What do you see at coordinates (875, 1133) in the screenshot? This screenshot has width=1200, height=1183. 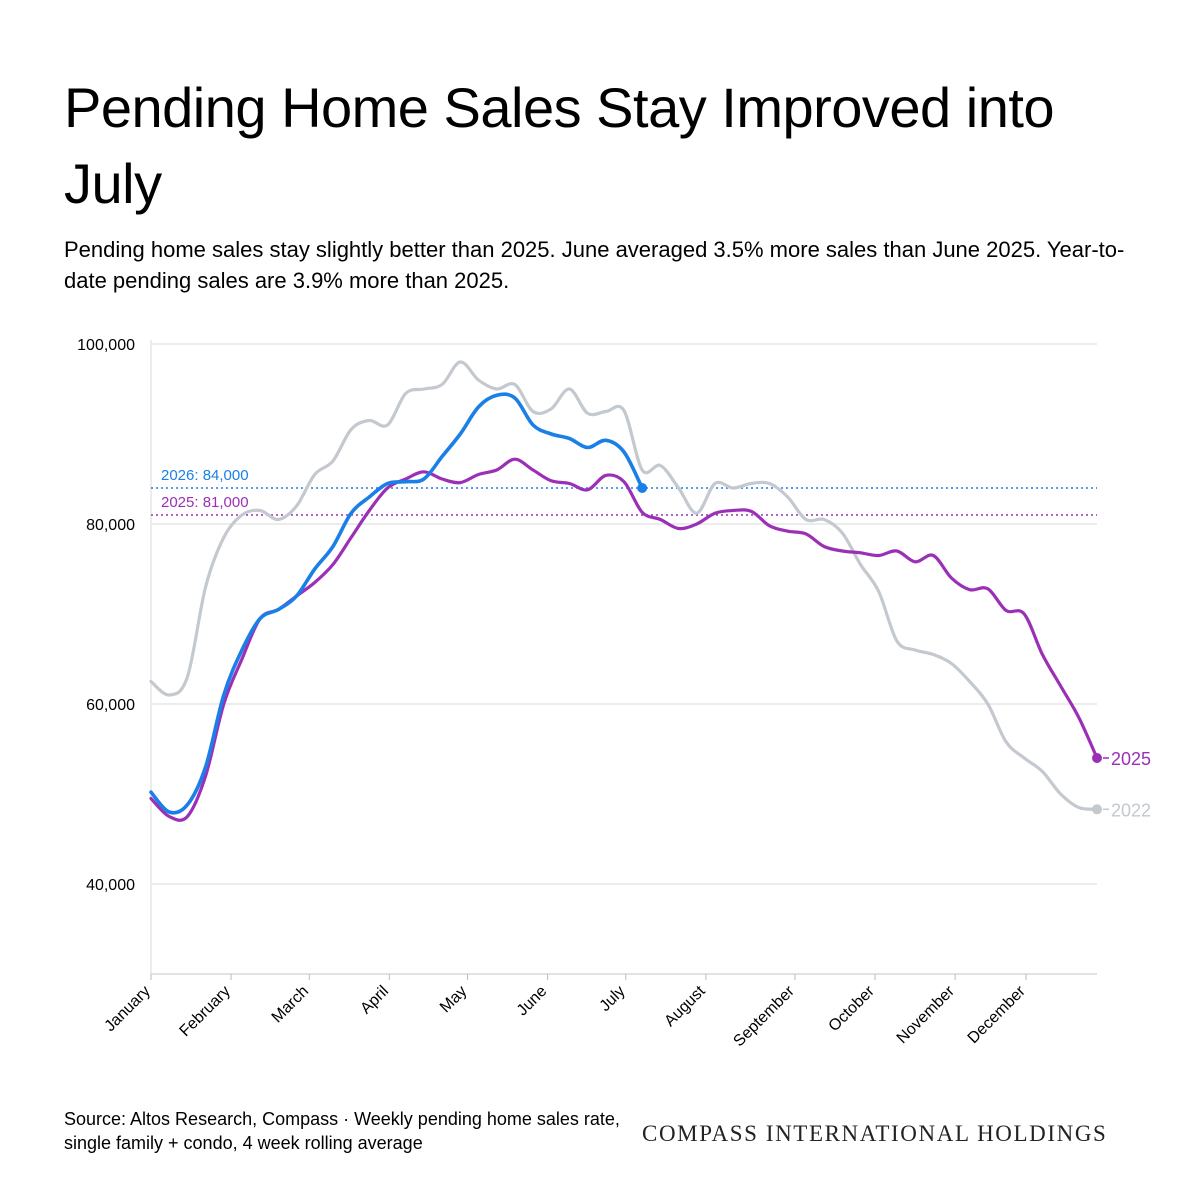 I see `brand-logo-text: COMPASS INTERNATIONAL HOLDINGS` at bounding box center [875, 1133].